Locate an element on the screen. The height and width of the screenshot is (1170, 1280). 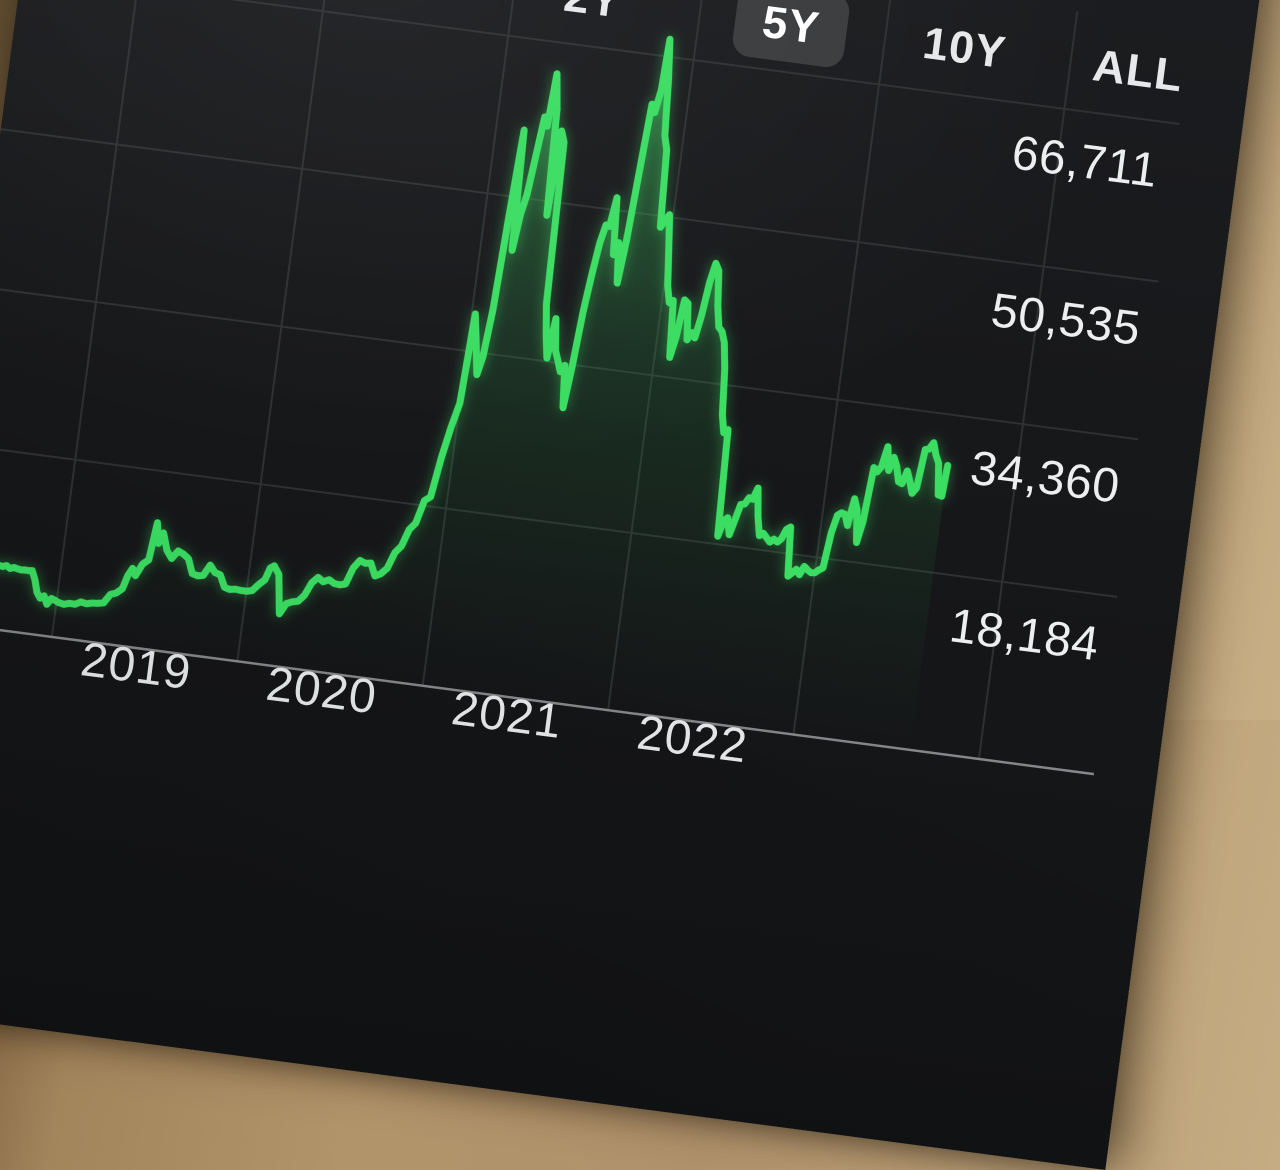
range-button-all: ALL is located at coordinates (1138, 70).